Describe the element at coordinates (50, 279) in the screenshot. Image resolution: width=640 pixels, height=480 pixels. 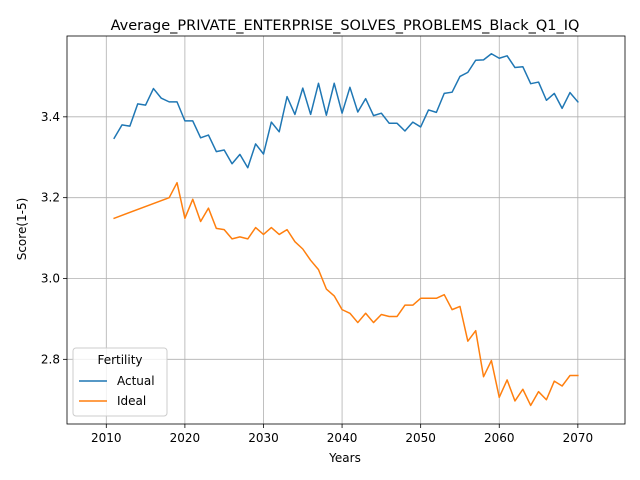
I see `y-tick-label: 3.0` at that location.